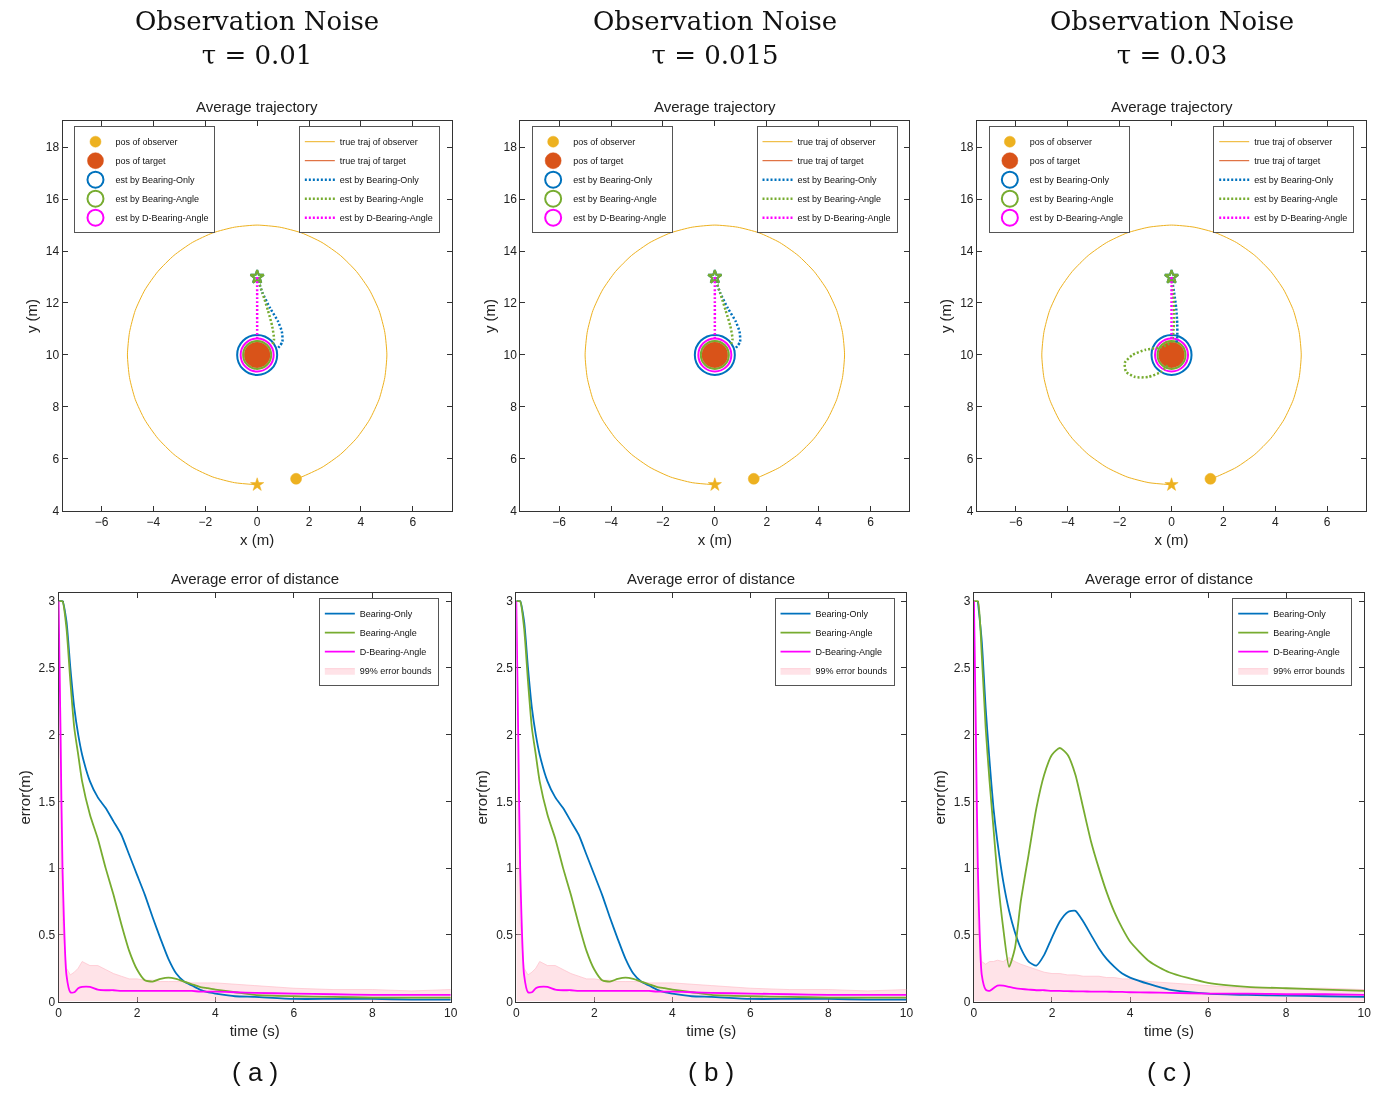 Image resolution: width=1389 pixels, height=1099 pixels. I want to click on chart-title: Average error of distance, so click(1169, 578).